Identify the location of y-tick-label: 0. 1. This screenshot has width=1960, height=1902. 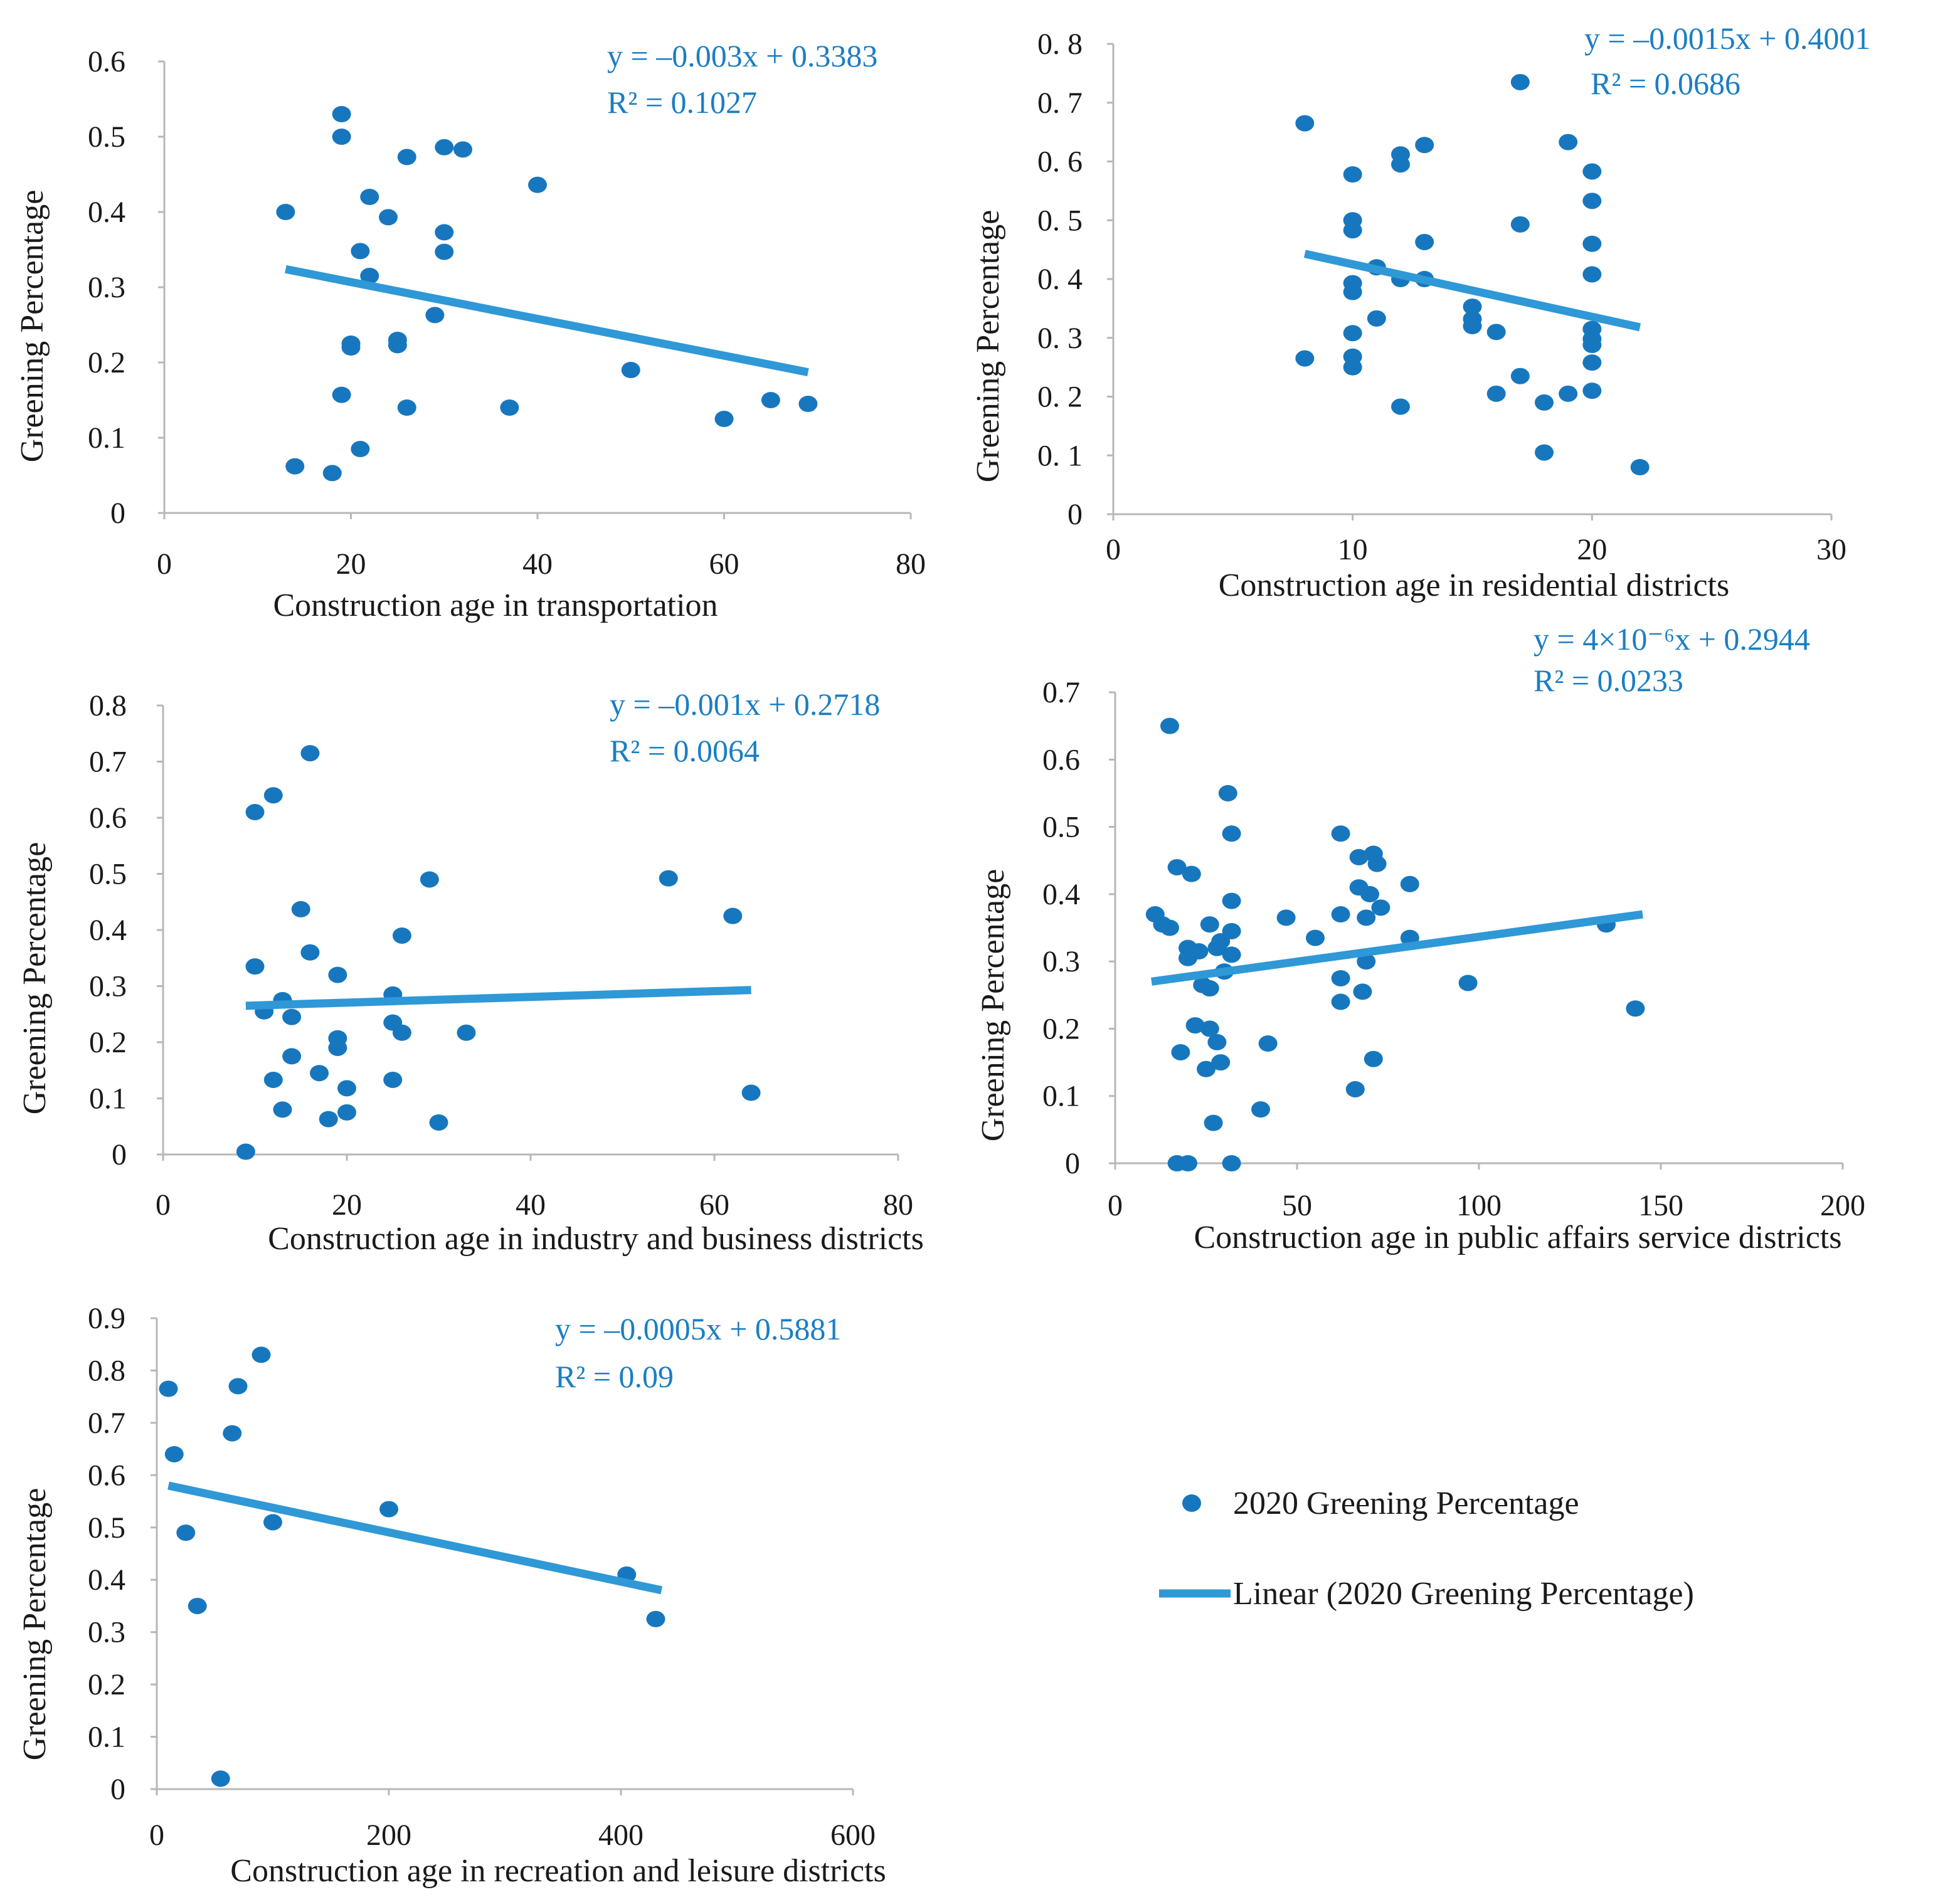
(1060, 455).